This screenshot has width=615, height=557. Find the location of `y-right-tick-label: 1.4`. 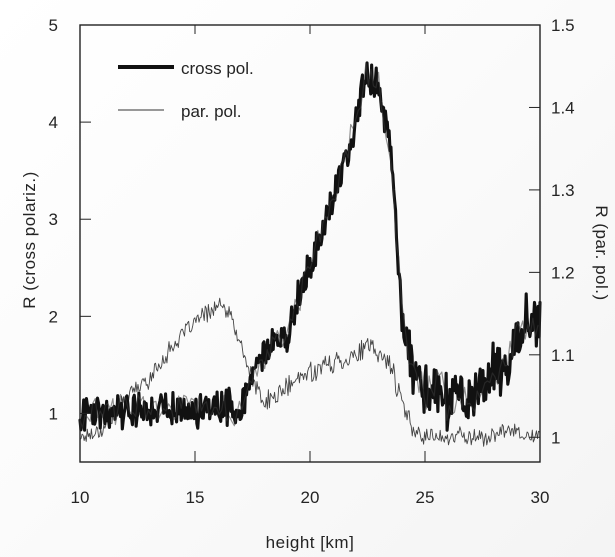

y-right-tick-label: 1.4 is located at coordinates (563, 107).